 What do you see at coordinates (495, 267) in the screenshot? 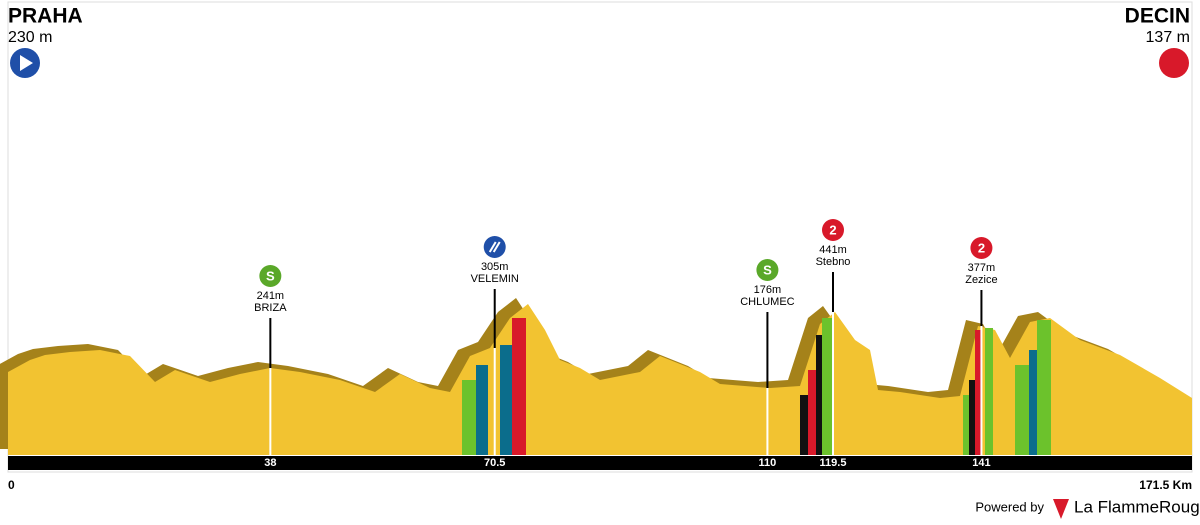
I see `marker-elevation: 305m` at bounding box center [495, 267].